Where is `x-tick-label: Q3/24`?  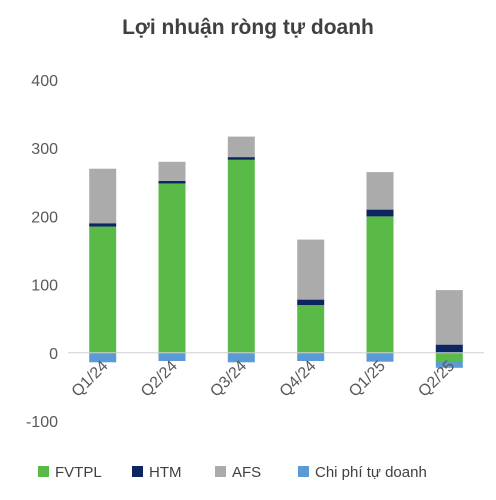
x-tick-label: Q3/24 is located at coordinates (228, 379).